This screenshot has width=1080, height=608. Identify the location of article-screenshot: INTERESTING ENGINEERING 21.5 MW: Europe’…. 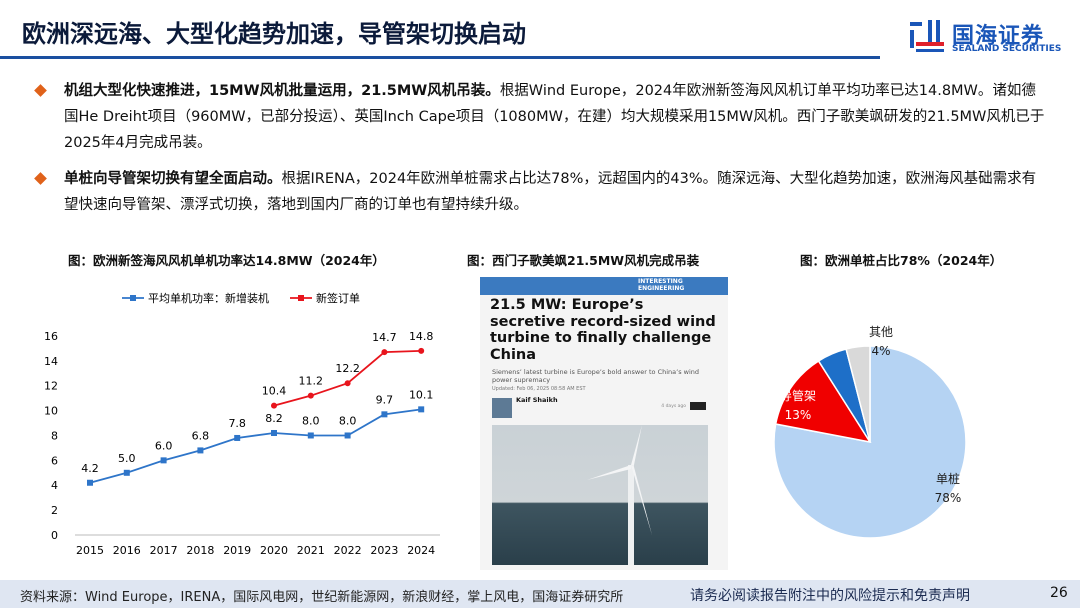
(604, 423).